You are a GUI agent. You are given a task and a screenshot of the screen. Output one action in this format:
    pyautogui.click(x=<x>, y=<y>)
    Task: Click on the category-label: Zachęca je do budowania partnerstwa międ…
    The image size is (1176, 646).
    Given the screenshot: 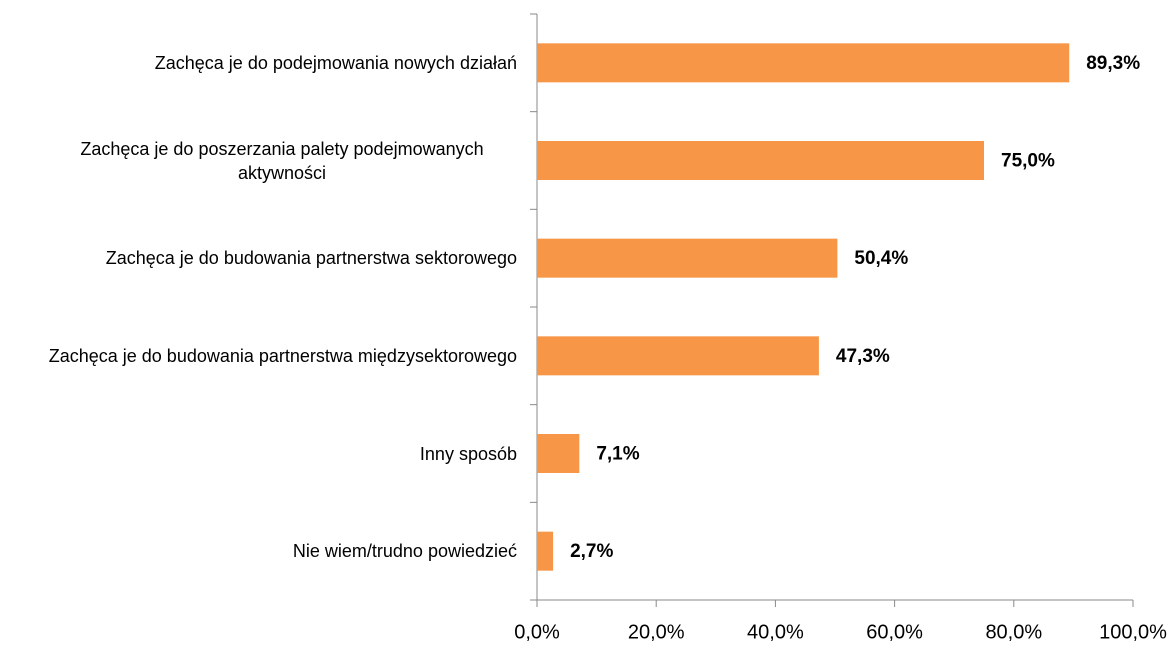 What is the action you would take?
    pyautogui.click(x=282, y=355)
    